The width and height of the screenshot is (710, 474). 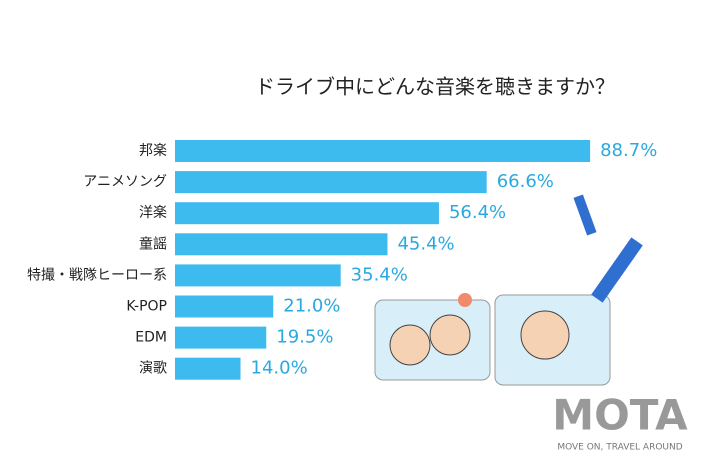 What do you see at coordinates (153, 369) in the screenshot?
I see `category-label: 演歌` at bounding box center [153, 369].